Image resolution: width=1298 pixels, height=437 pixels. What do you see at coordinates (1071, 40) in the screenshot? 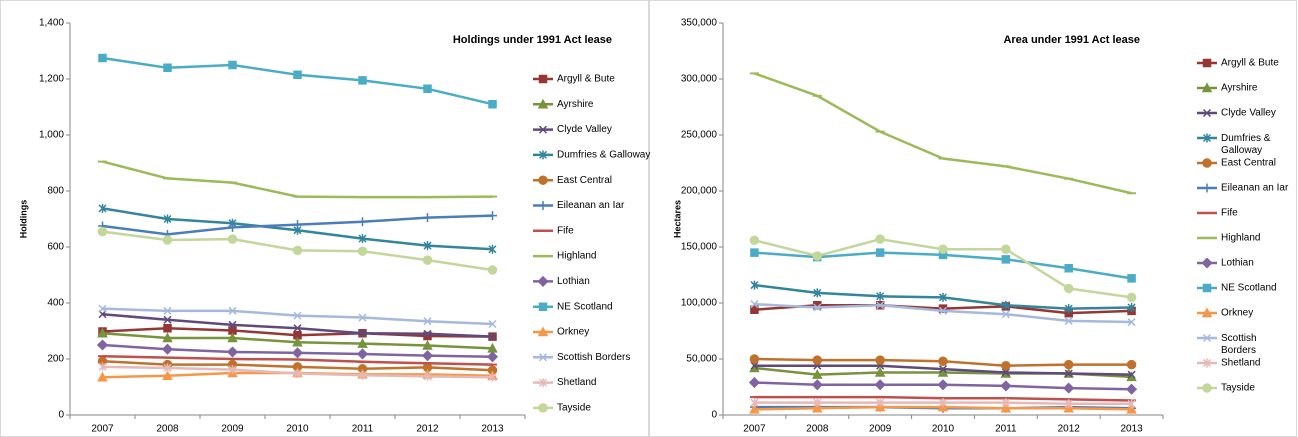
I see `chart-title: Area under 1991 Act lease` at bounding box center [1071, 40].